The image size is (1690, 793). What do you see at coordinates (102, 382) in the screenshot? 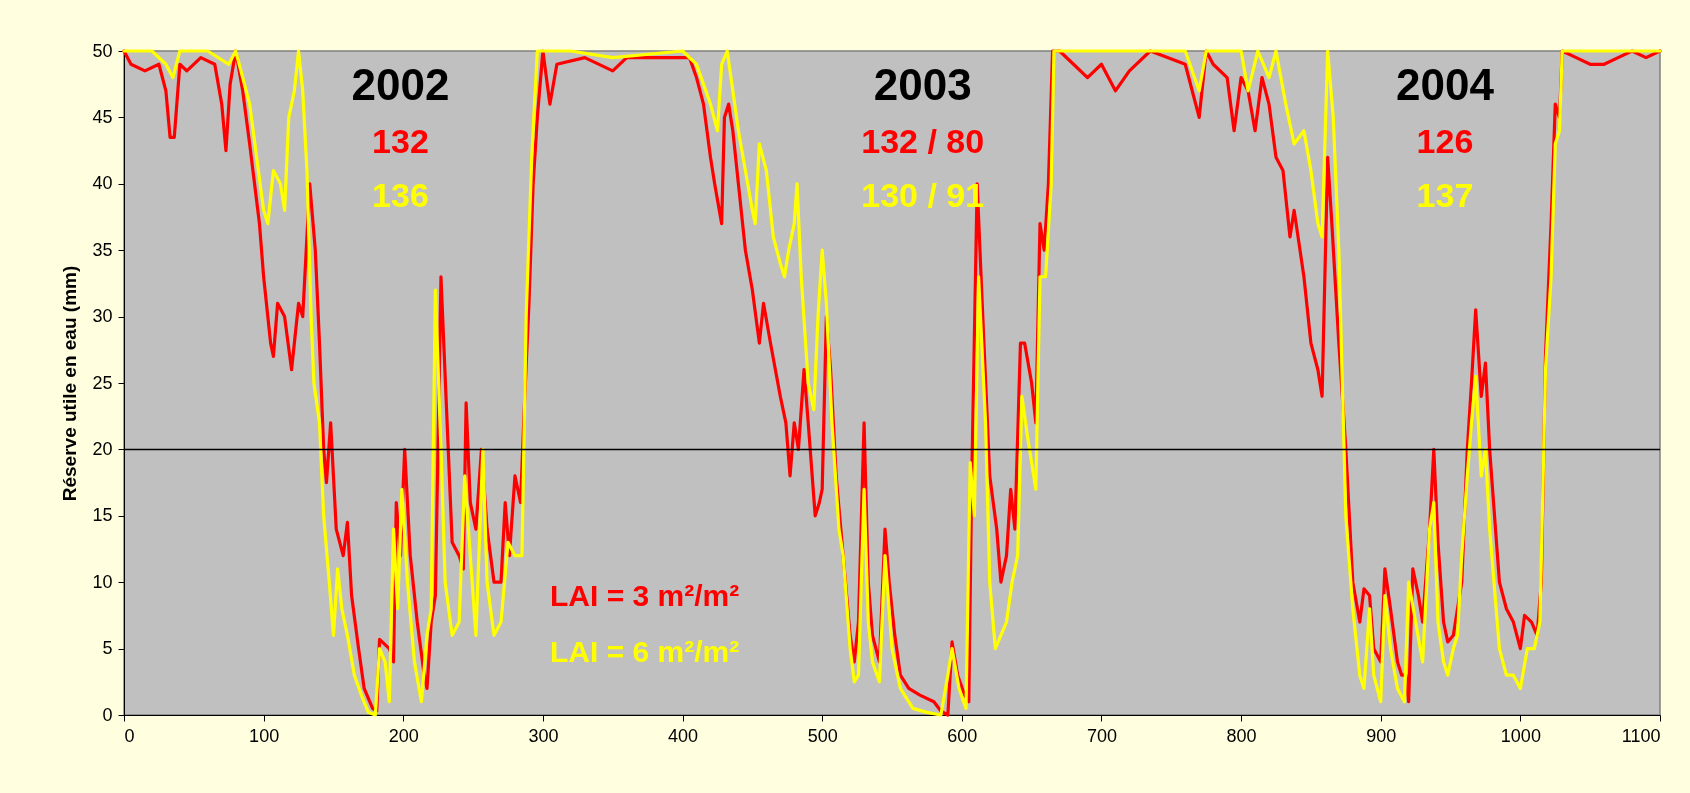
I see `y-tick-label: 25` at bounding box center [102, 382].